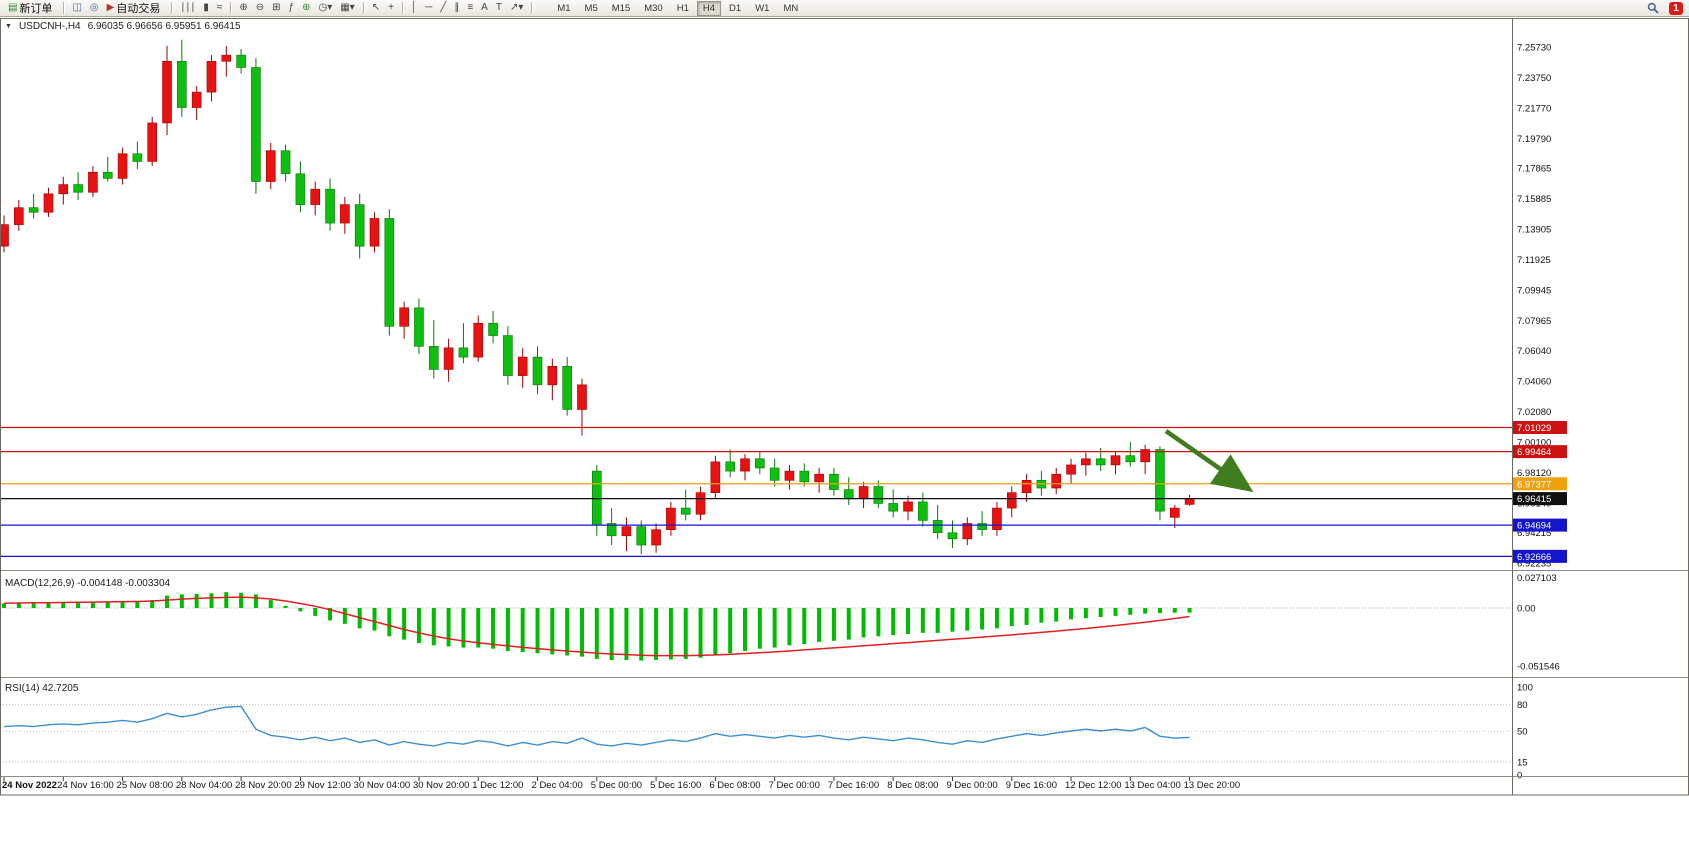  I want to click on trendline-icon: ╱, so click(443, 7).